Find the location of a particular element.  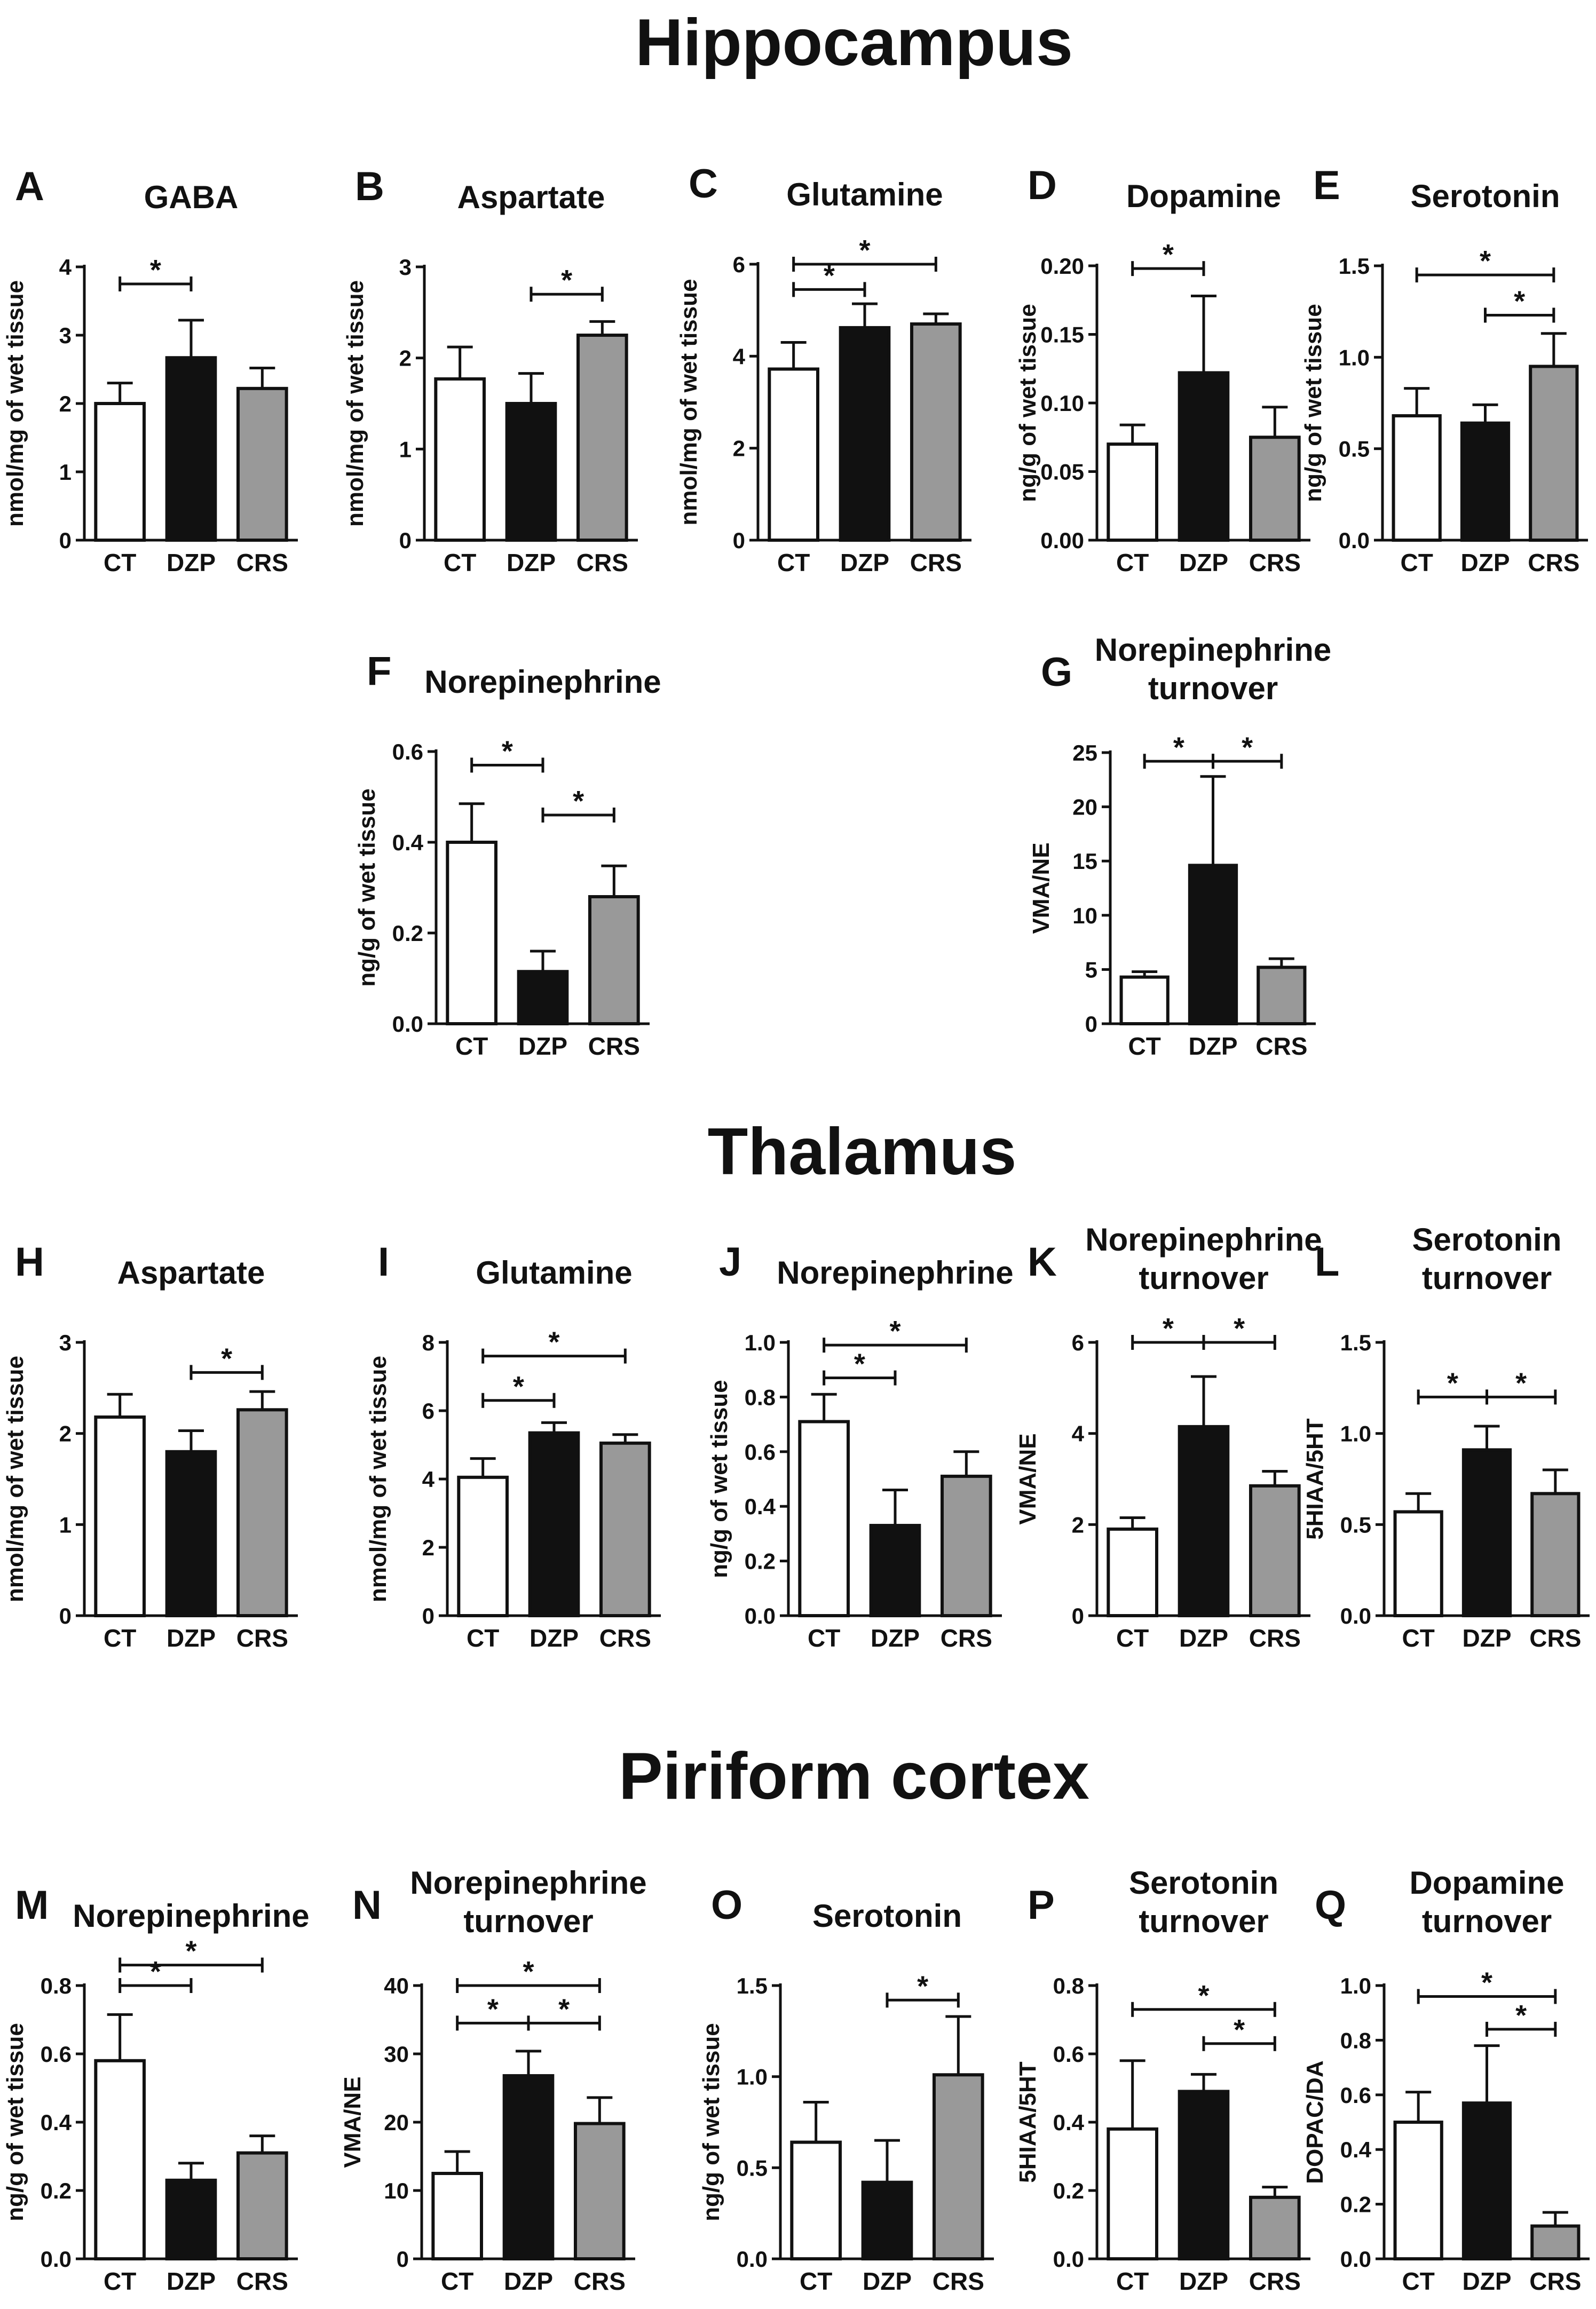

panel-title-p-line2: turnover is located at coordinates (1203, 1921).